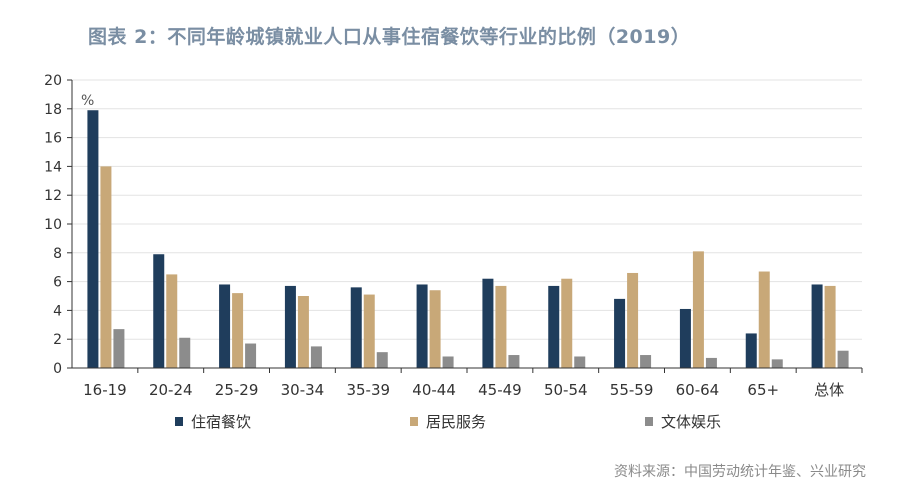 The image size is (900, 500). What do you see at coordinates (53, 110) in the screenshot?
I see `y-tick-label: 18` at bounding box center [53, 110].